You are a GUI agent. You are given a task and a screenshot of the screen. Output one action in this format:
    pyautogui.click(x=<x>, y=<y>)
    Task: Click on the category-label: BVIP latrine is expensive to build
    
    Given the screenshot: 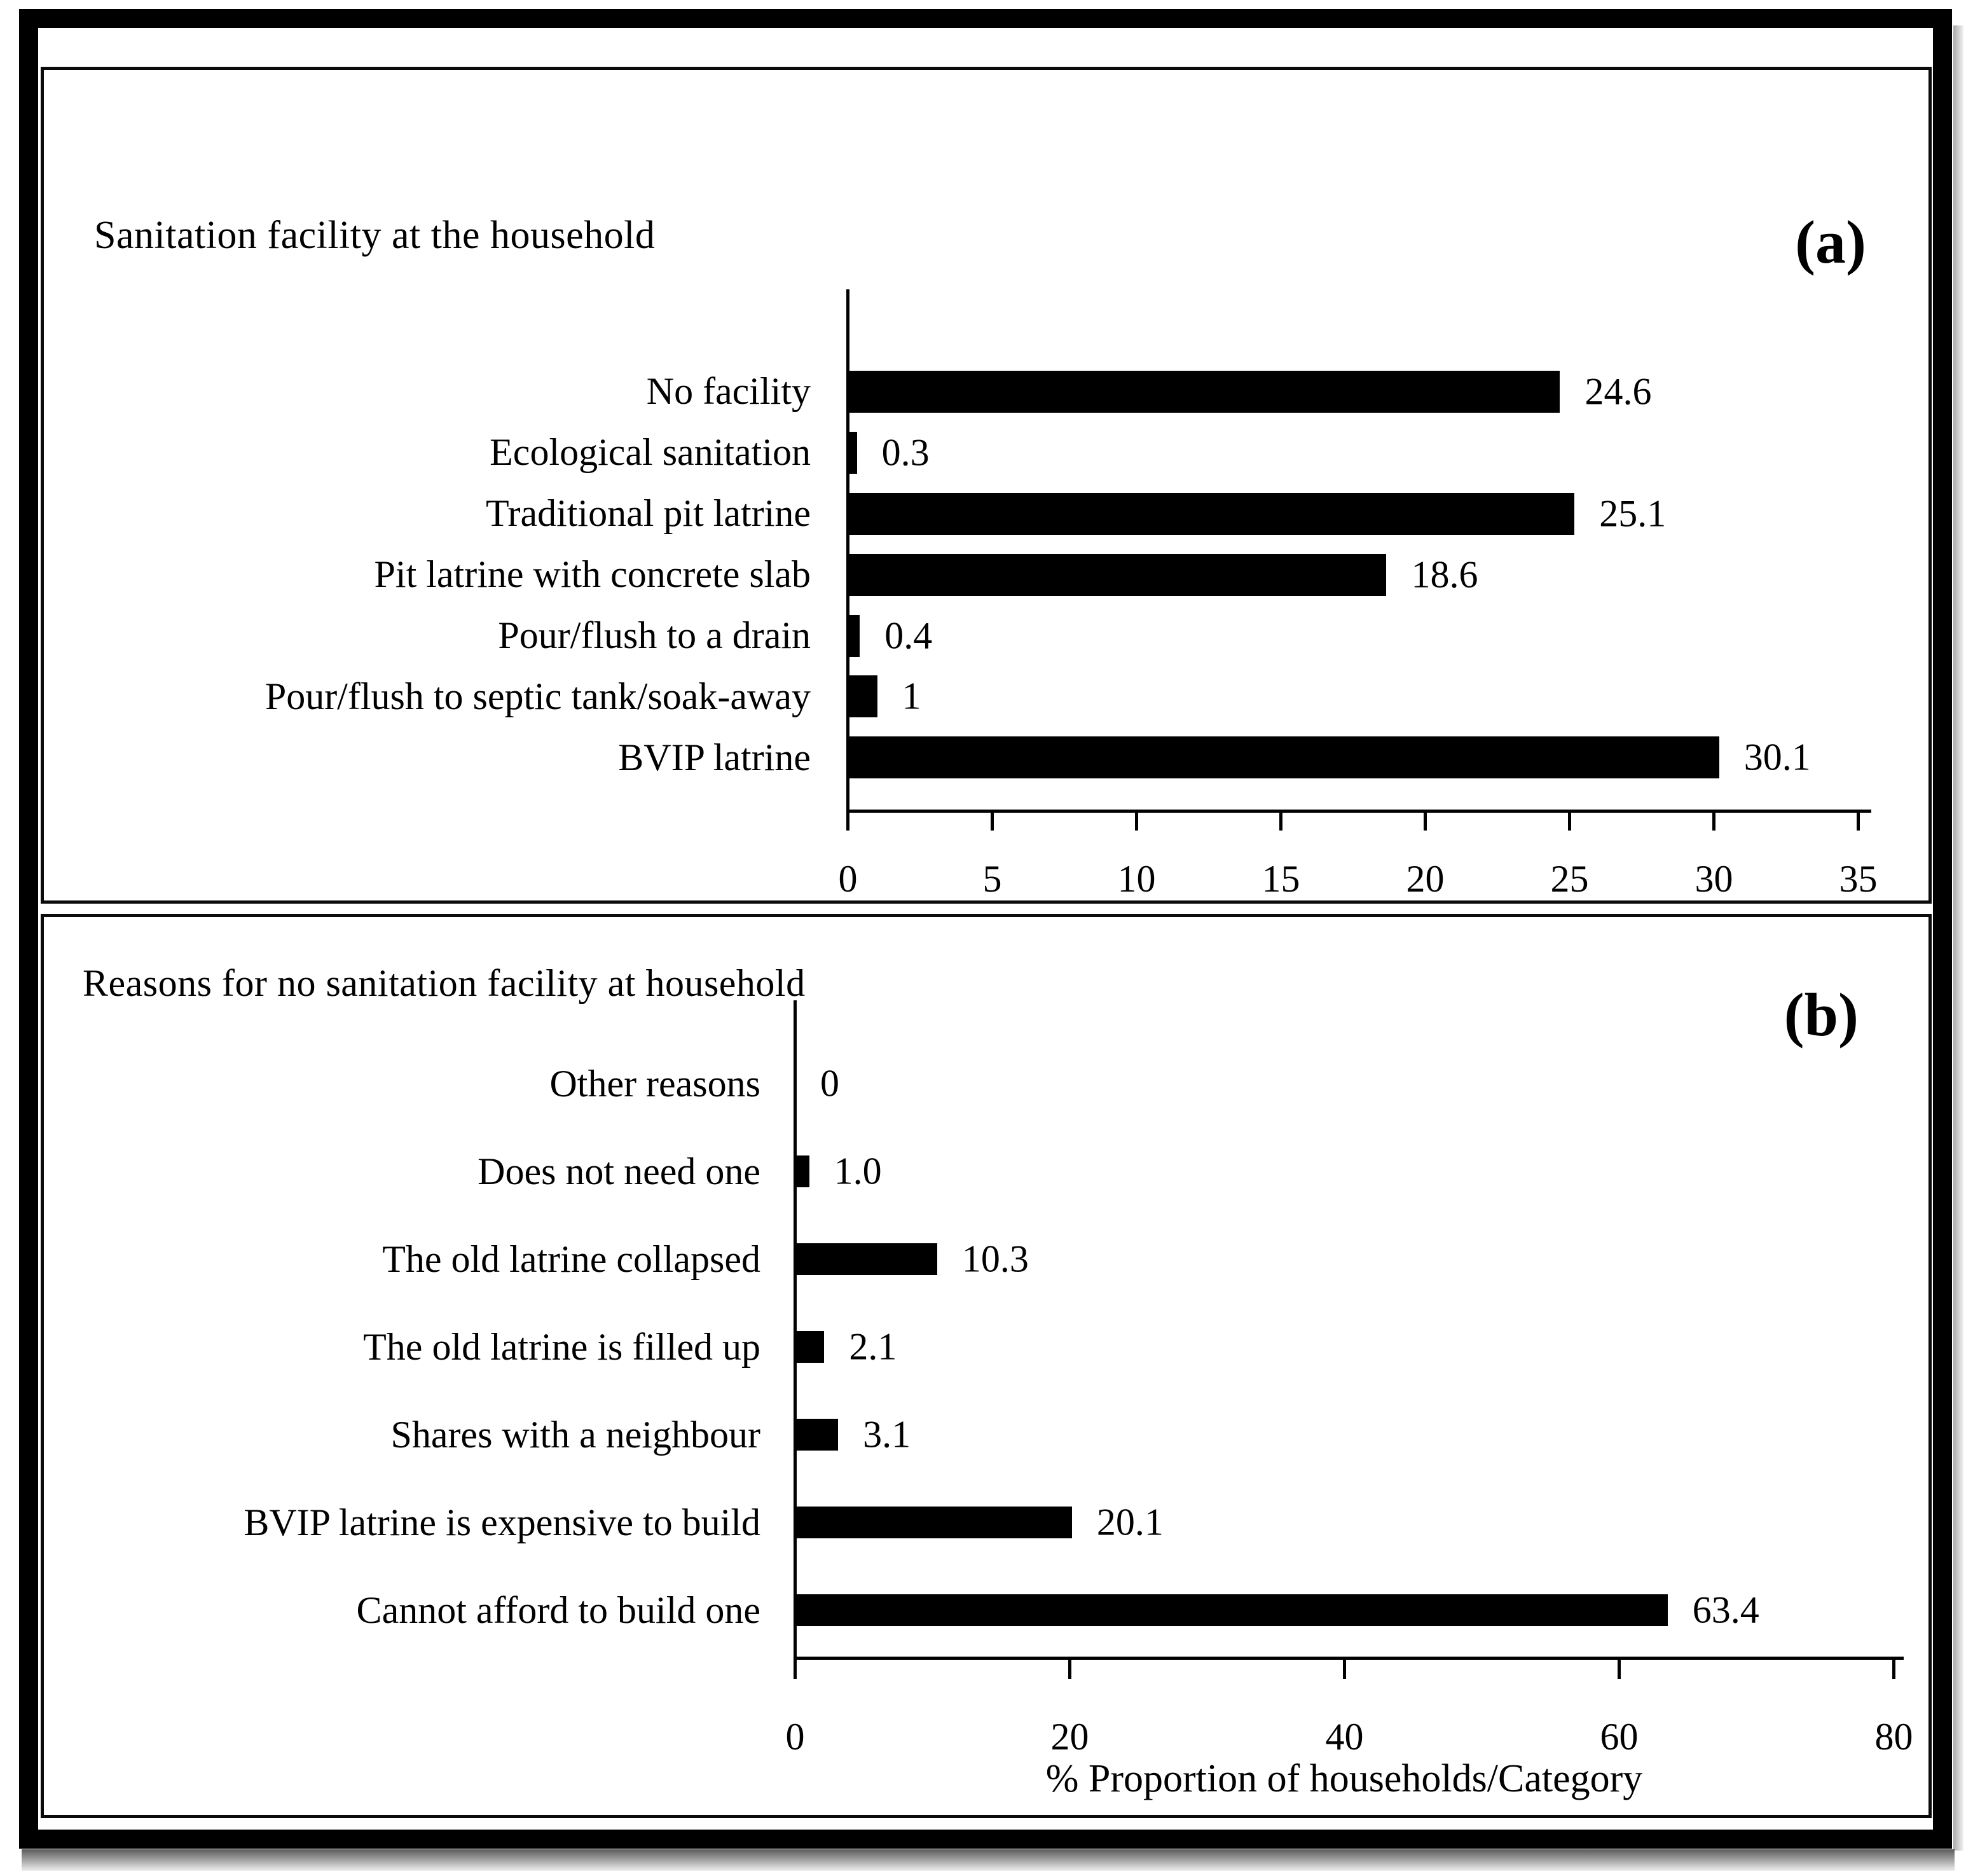 What is the action you would take?
    pyautogui.click(x=502, y=1522)
    